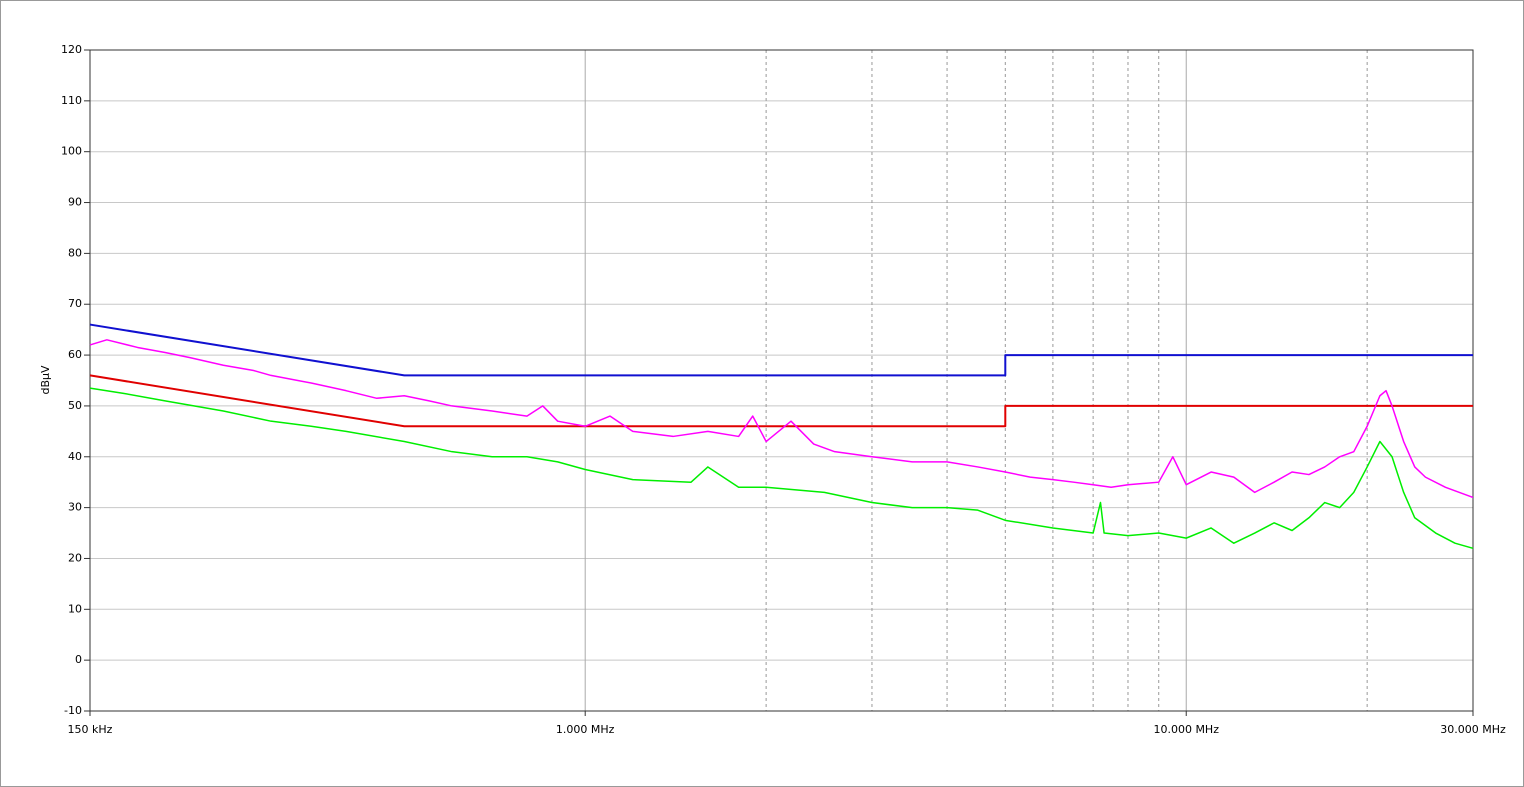 This screenshot has height=787, width=1524. Describe the element at coordinates (71, 49) in the screenshot. I see `y-tick-label: 120` at that location.